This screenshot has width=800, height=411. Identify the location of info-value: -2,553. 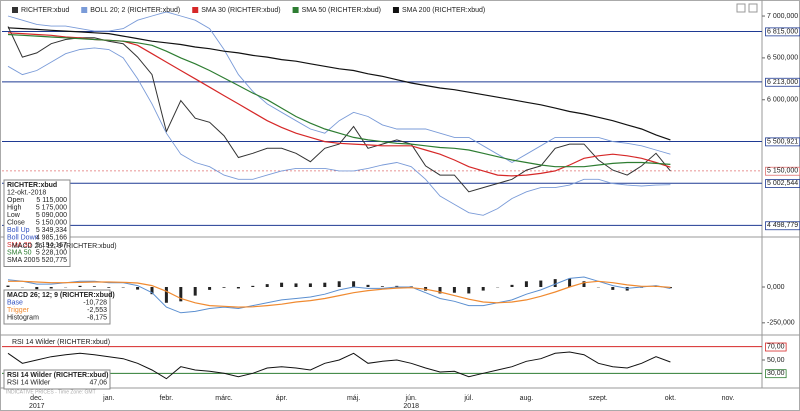
(97, 310).